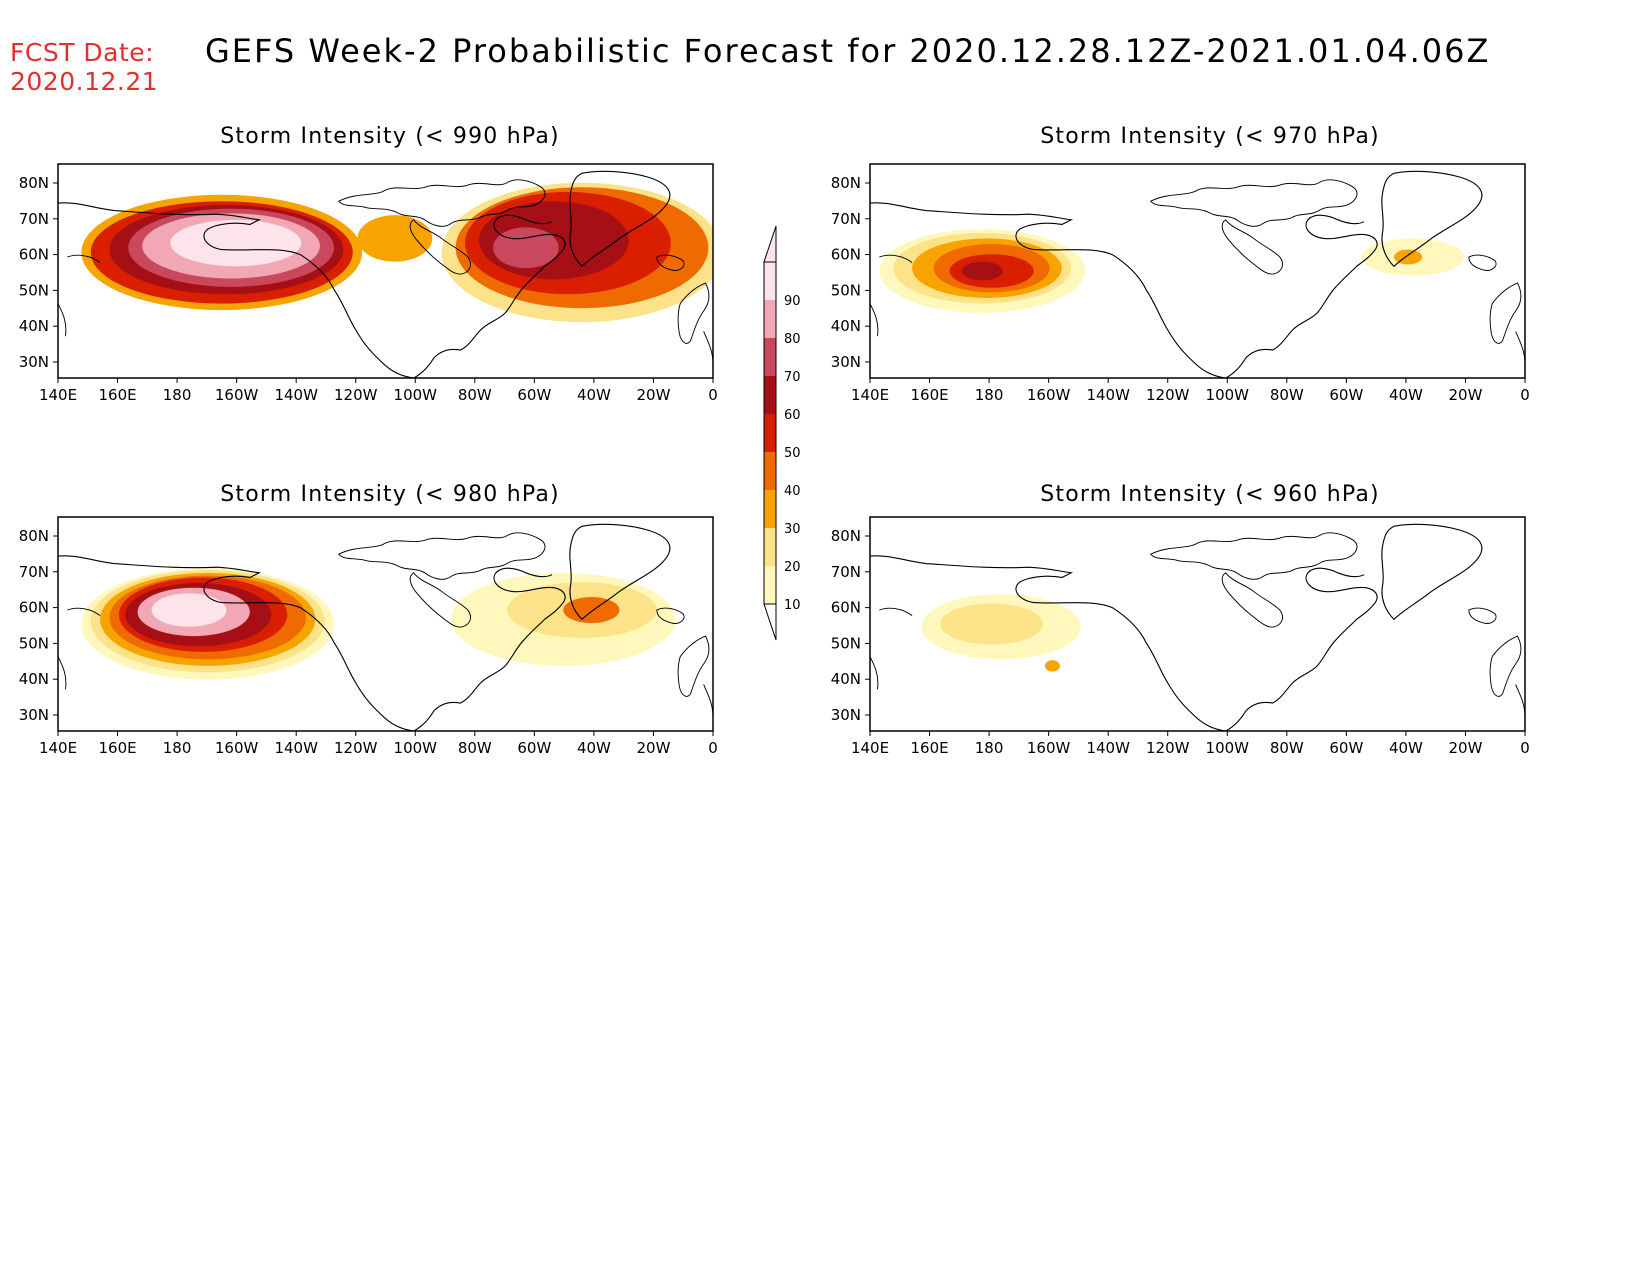 This screenshot has width=1650, height=1275. Describe the element at coordinates (792, 605) in the screenshot. I see `colorbar-label: 10` at that location.